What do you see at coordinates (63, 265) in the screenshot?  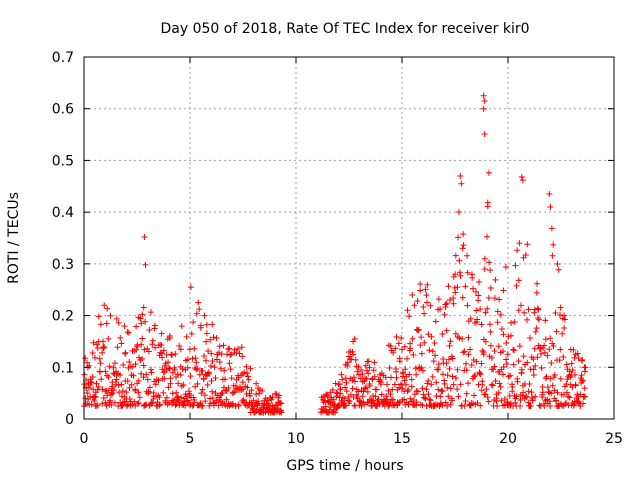 I see `y-tick-label: 0.3` at bounding box center [63, 265].